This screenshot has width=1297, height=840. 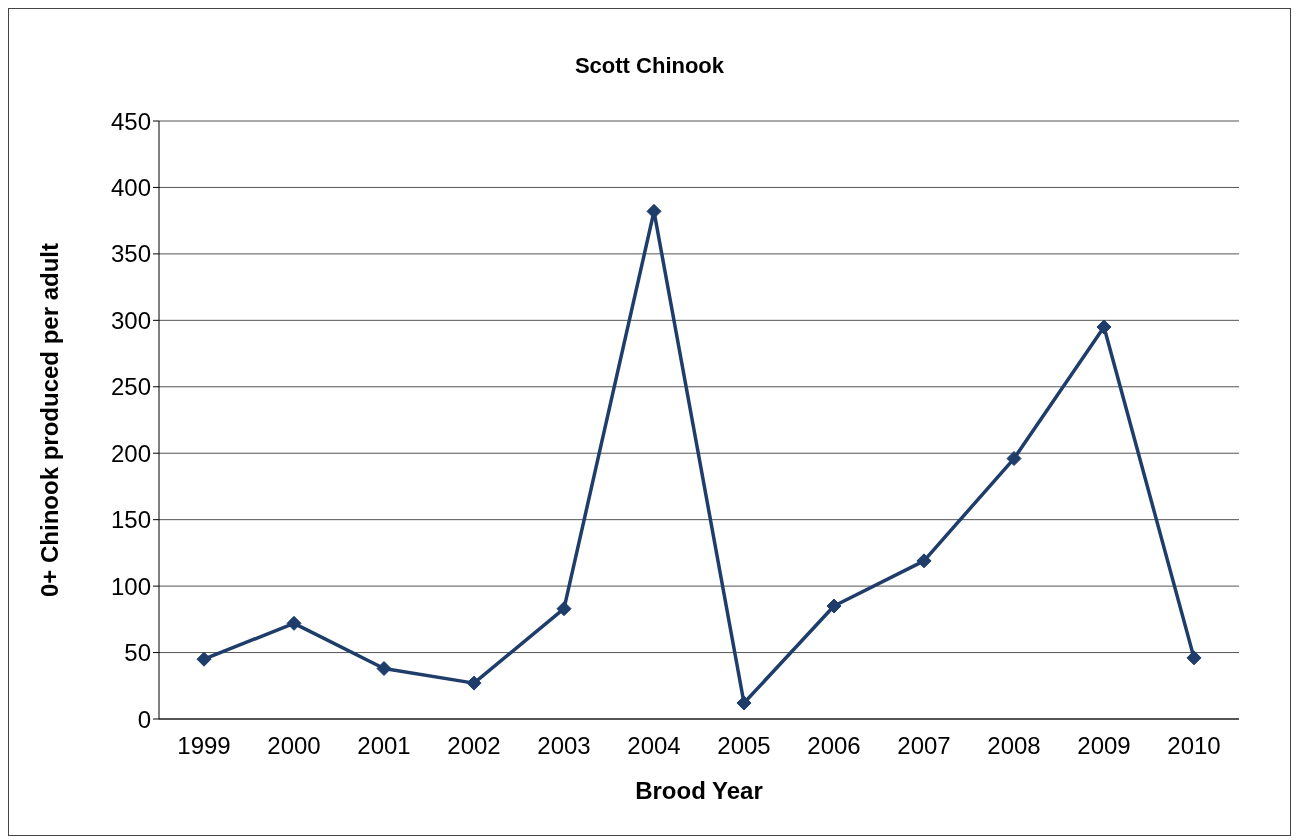 What do you see at coordinates (130, 586) in the screenshot?
I see `y-tick-label: 100` at bounding box center [130, 586].